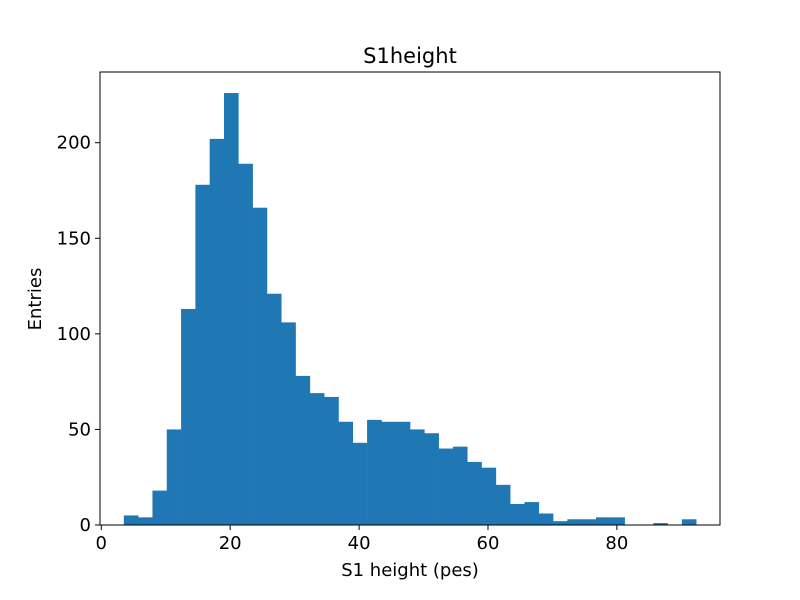 This screenshot has height=600, width=800. What do you see at coordinates (79, 429) in the screenshot?
I see `y-tick-label: 50` at bounding box center [79, 429].